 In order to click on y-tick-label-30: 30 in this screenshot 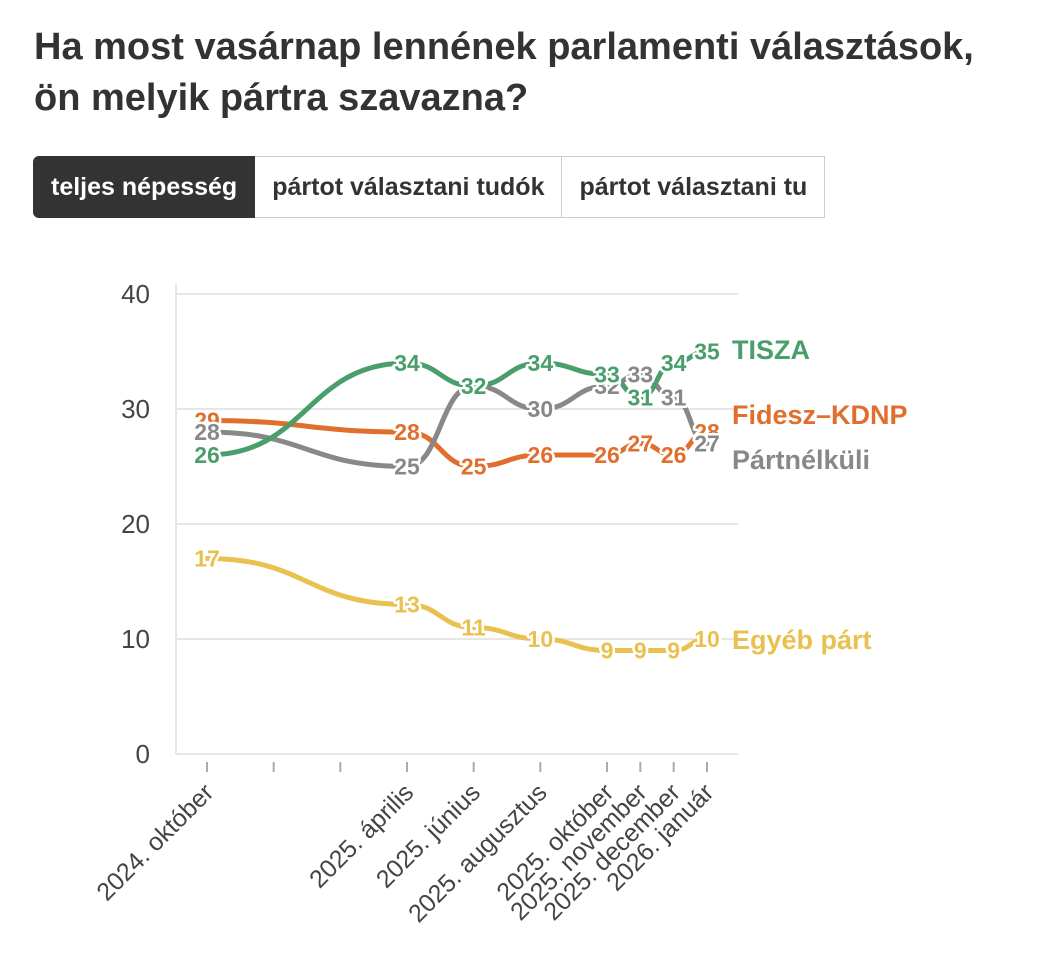, I will do `click(135, 409)`.